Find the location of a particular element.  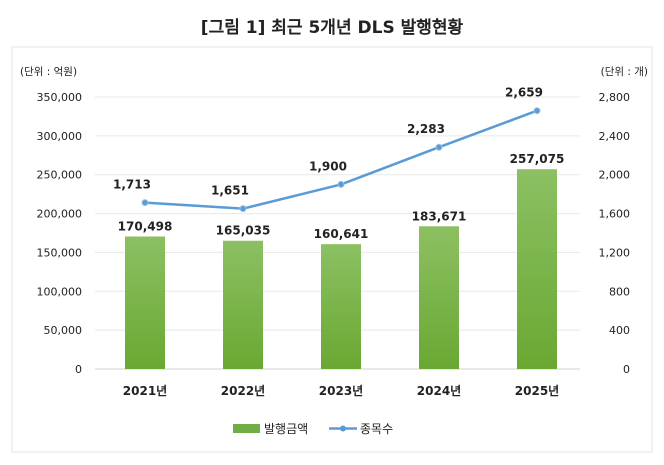

legend: 발행금액 종목수 is located at coordinates (313, 428).